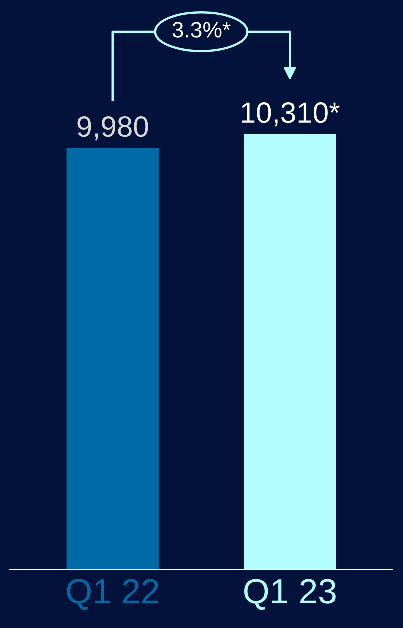  Describe the element at coordinates (291, 114) in the screenshot. I see `data-label: 10,310*` at that location.